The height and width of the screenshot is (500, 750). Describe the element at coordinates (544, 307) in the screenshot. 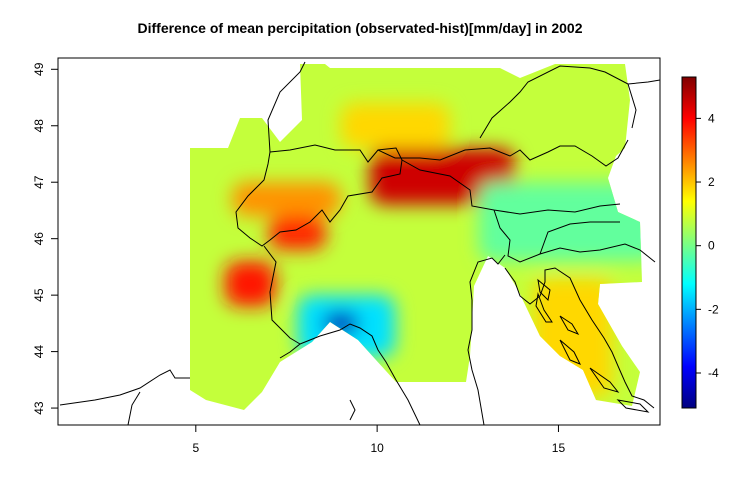

I see `island-cres` at that location.